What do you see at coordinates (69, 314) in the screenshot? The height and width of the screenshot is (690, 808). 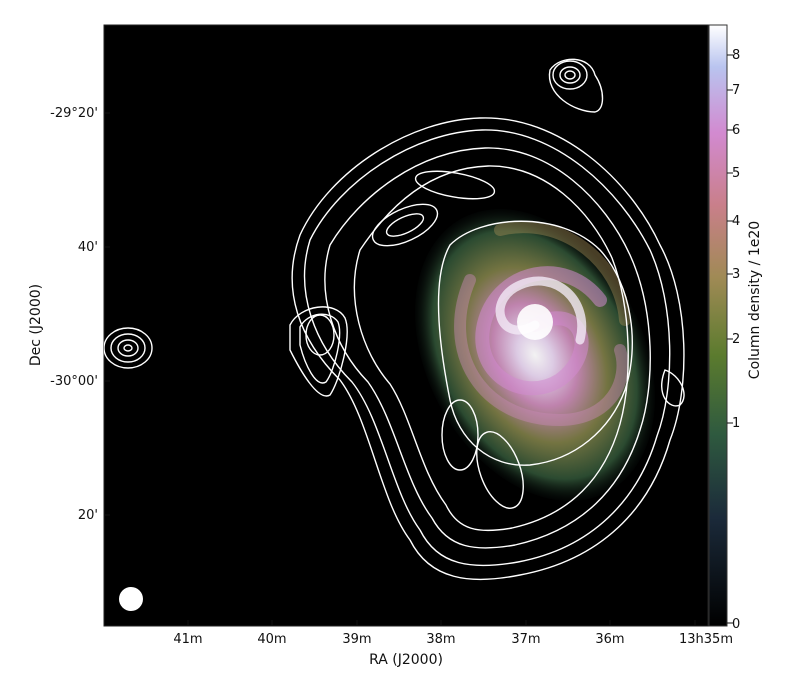 I see `y-axis: -29°20' 40' -30°00' 20' Dec (J2000)` at bounding box center [69, 314].